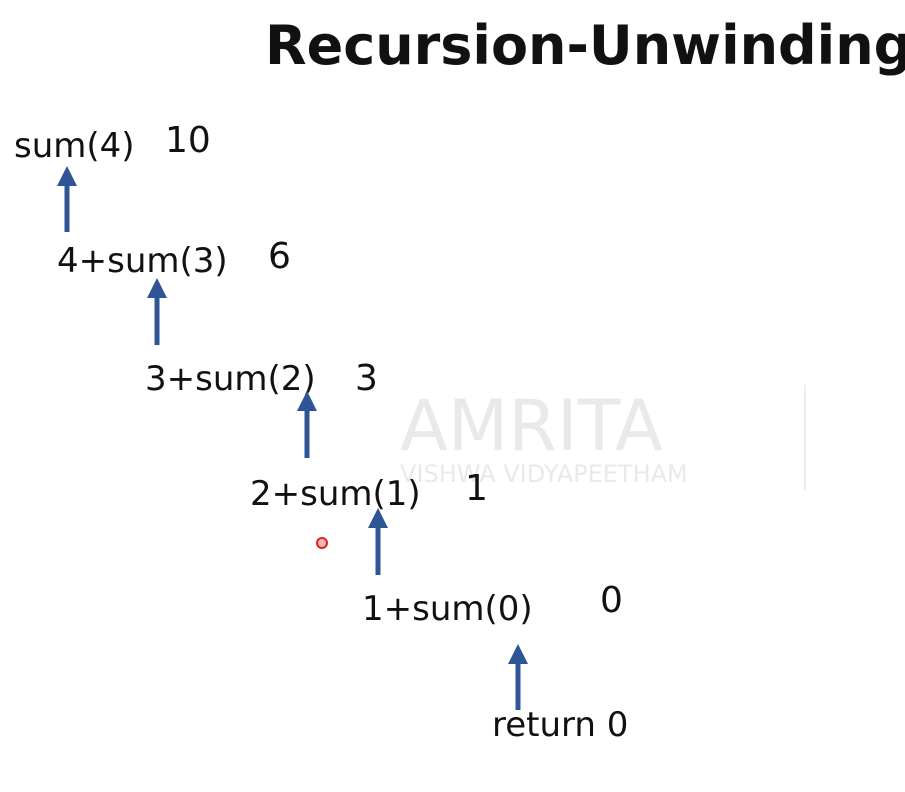 This screenshot has width=905, height=792. What do you see at coordinates (230, 379) in the screenshot?
I see `node-label: 3+sum(2)` at bounding box center [230, 379].